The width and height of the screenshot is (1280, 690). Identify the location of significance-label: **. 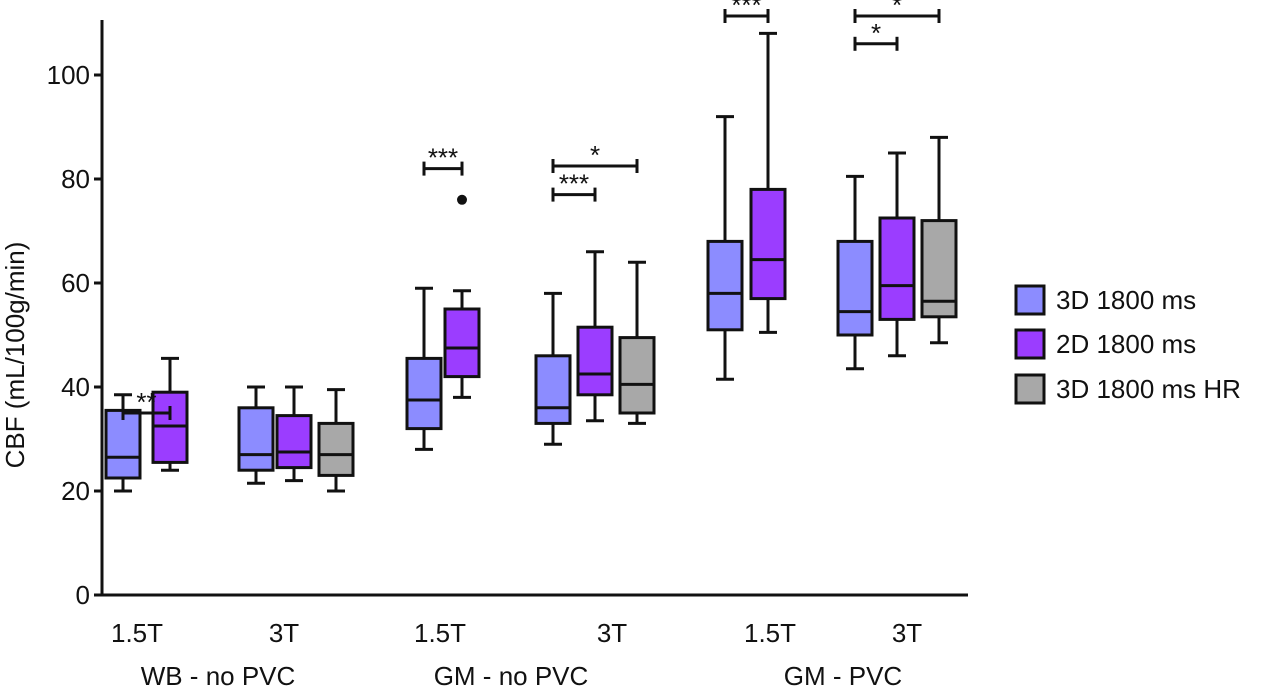
(146, 402).